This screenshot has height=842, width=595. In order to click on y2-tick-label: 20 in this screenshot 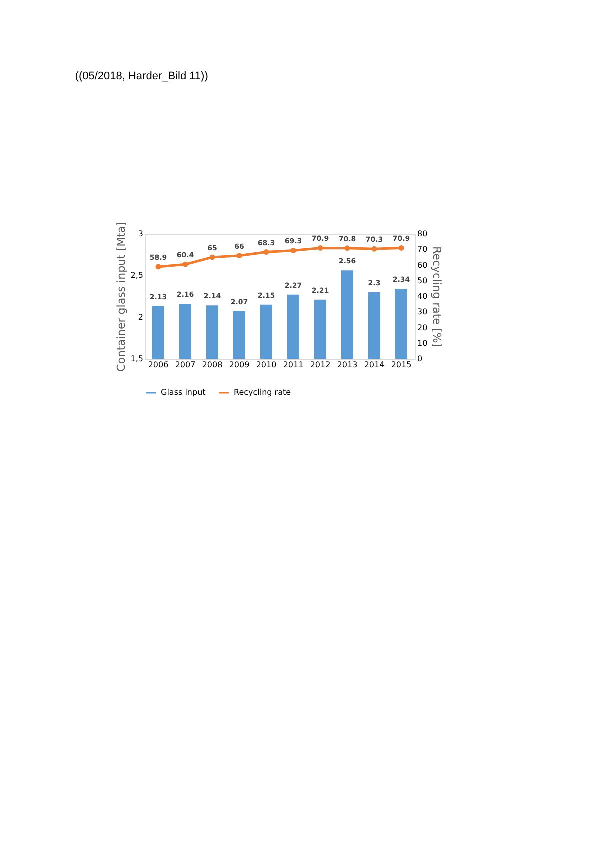, I will do `click(423, 327)`.